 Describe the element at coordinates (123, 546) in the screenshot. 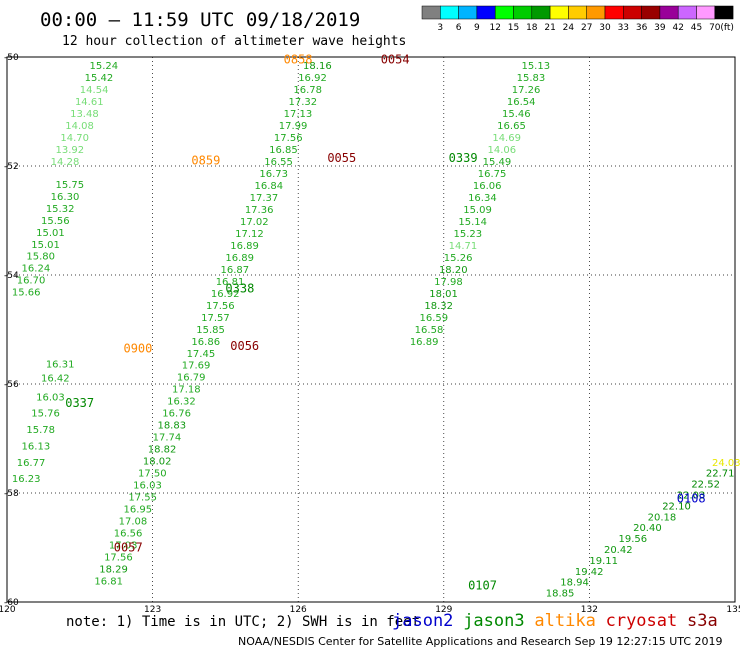

I see `swh-value: 17.03` at that location.